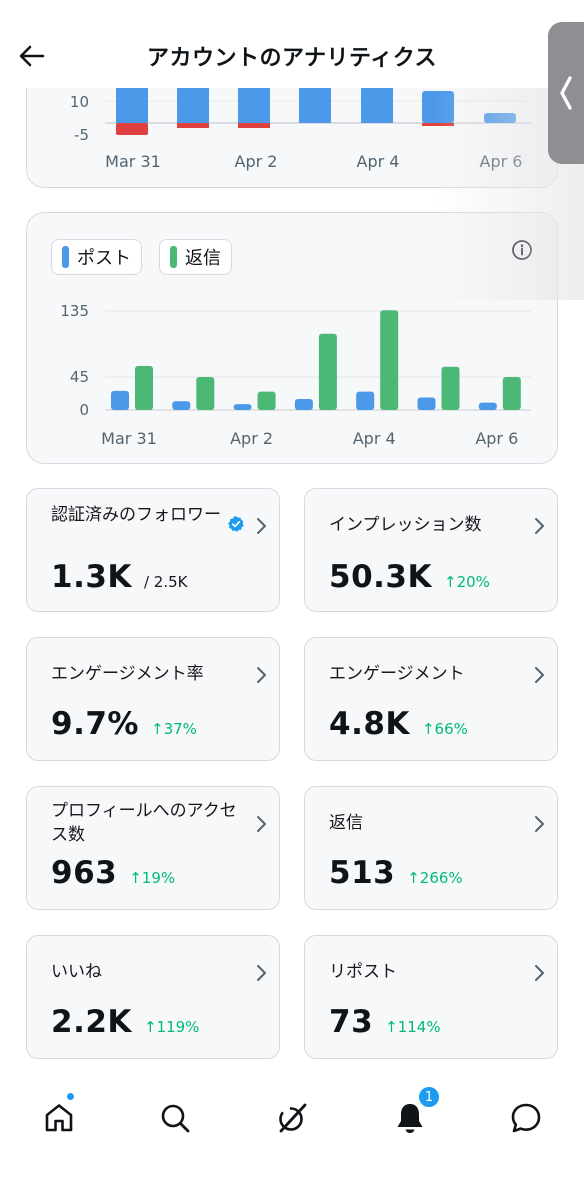 The height and width of the screenshot is (1200, 584). I want to click on metric-label: エンゲージメント率, so click(127, 674).